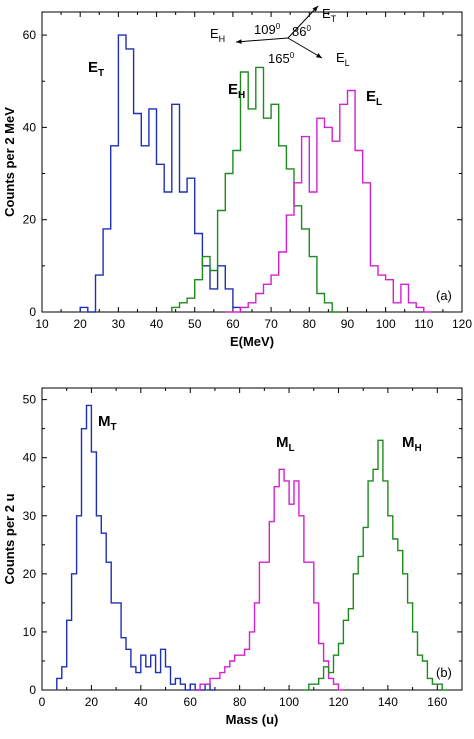 This screenshot has height=739, width=474. I want to click on inset-angle-109: 1090, so click(267, 29).